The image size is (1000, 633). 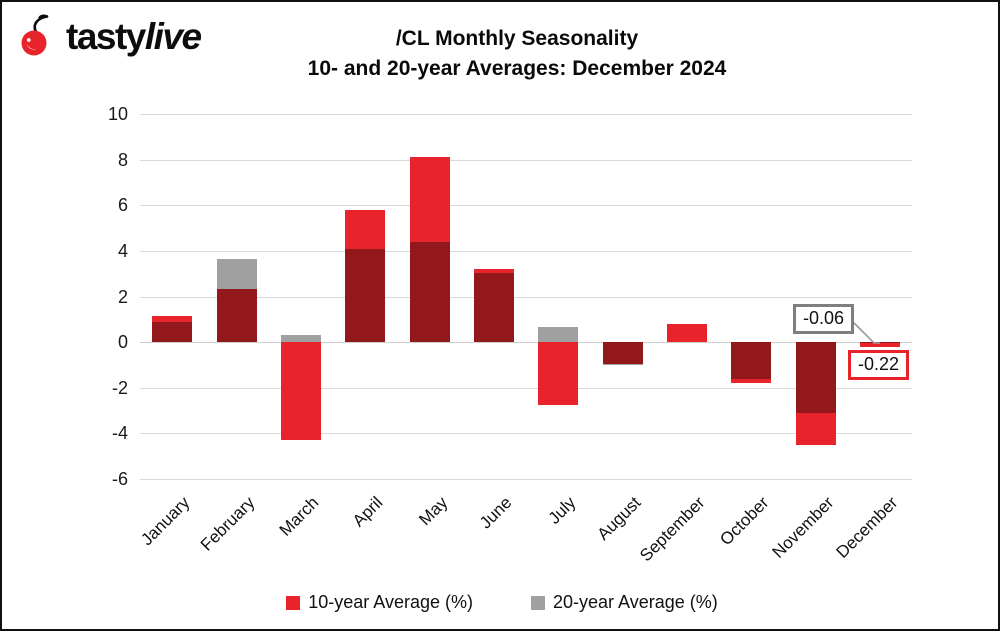 I want to click on bar-october-overlap, so click(x=751, y=360).